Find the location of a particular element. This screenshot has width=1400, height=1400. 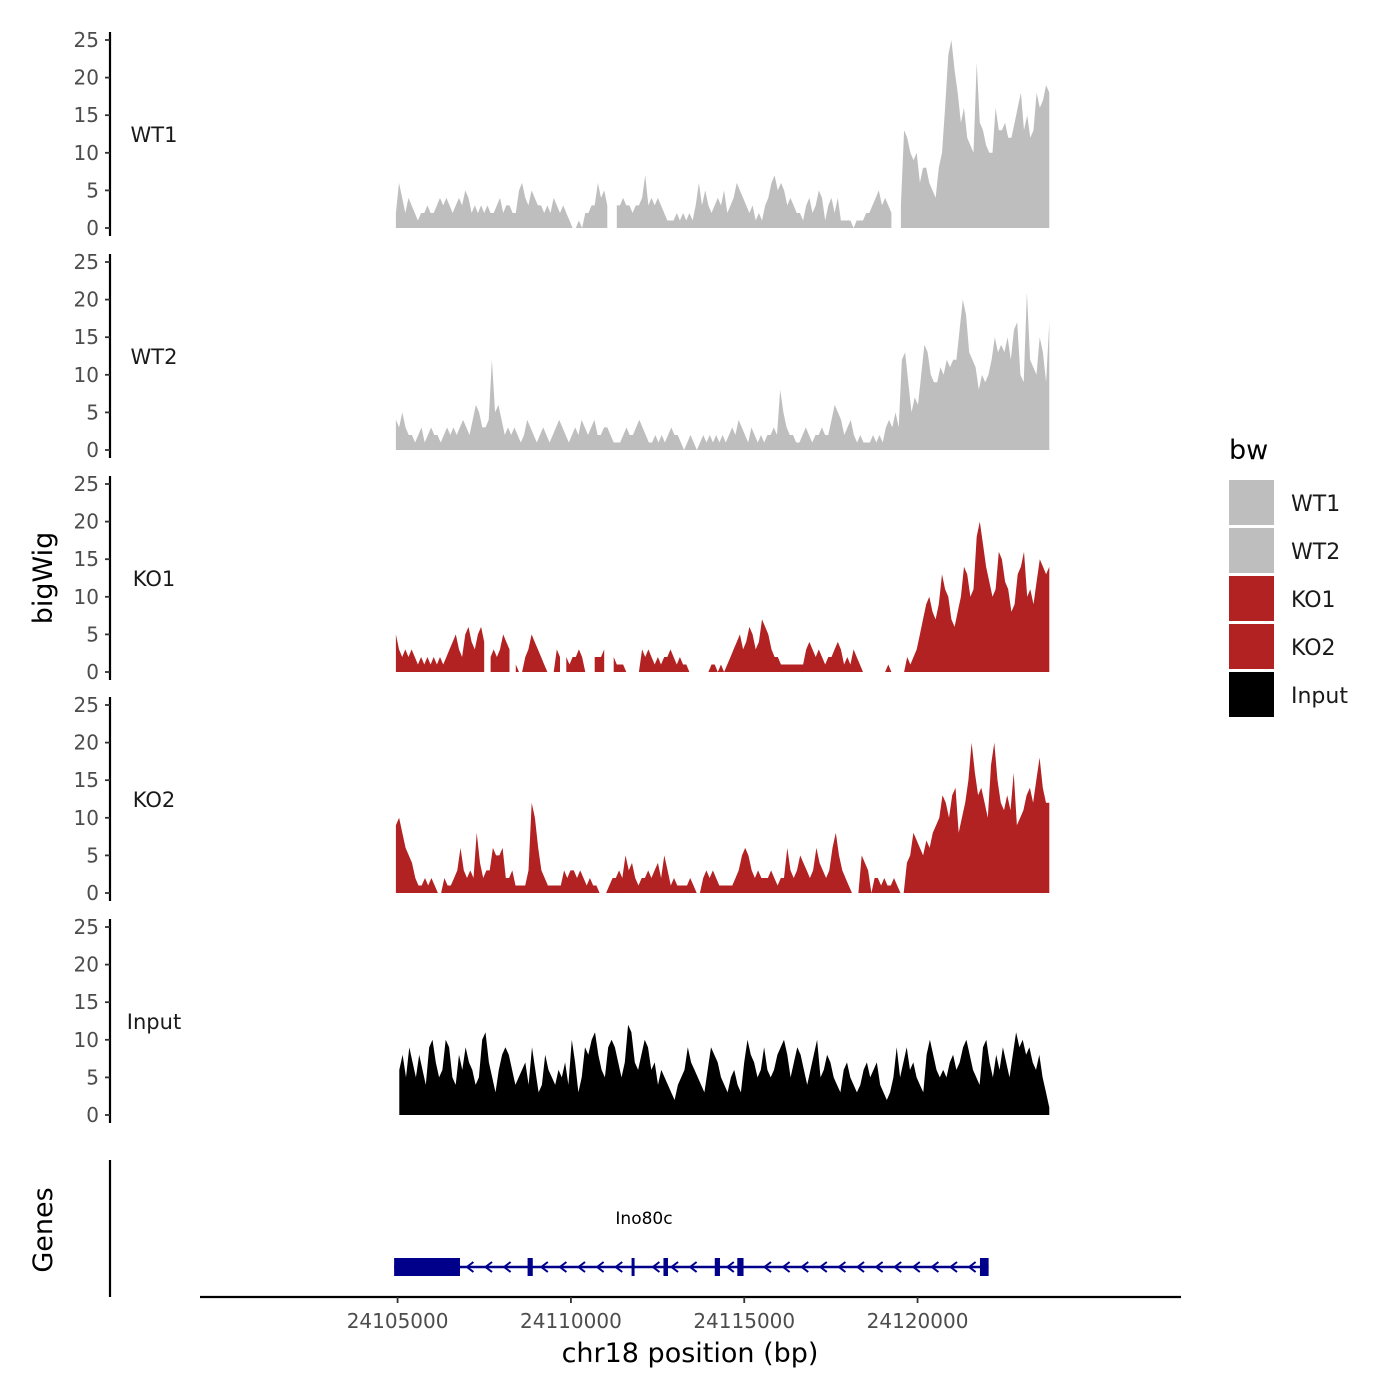

track-wt2: 0 5 10 15 20 25 WT2 is located at coordinates (562, 356).